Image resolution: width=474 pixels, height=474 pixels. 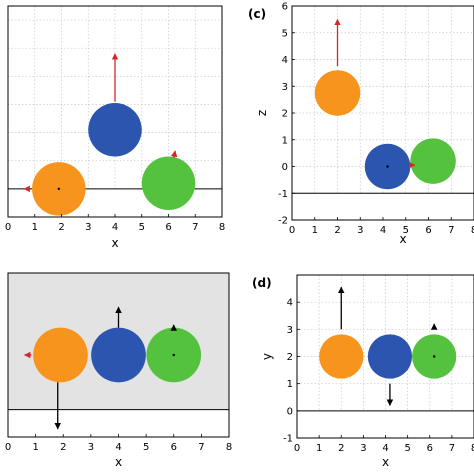 I want to click on y-tick-label: 6, so click(x=285, y=7).